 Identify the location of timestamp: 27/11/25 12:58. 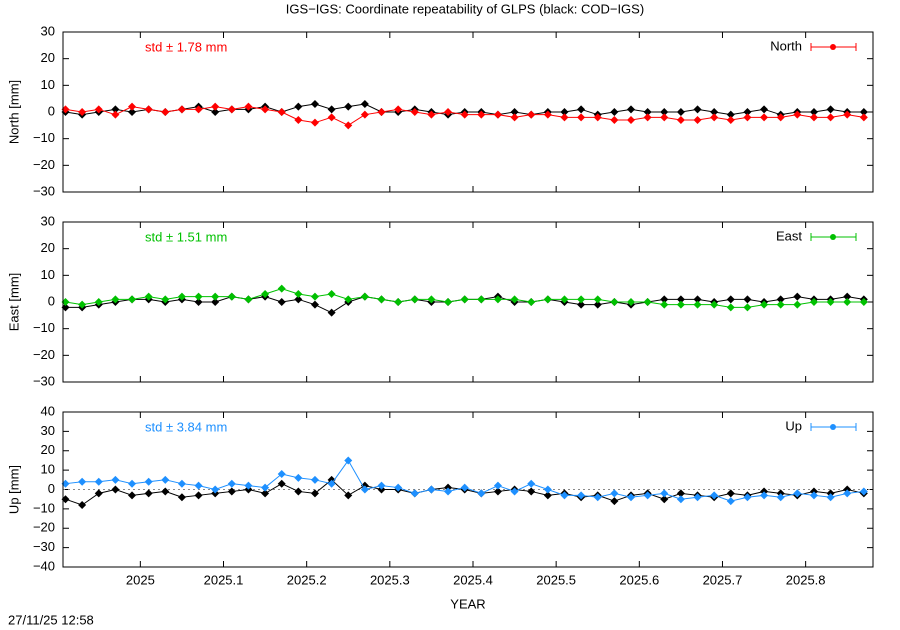
(51, 619).